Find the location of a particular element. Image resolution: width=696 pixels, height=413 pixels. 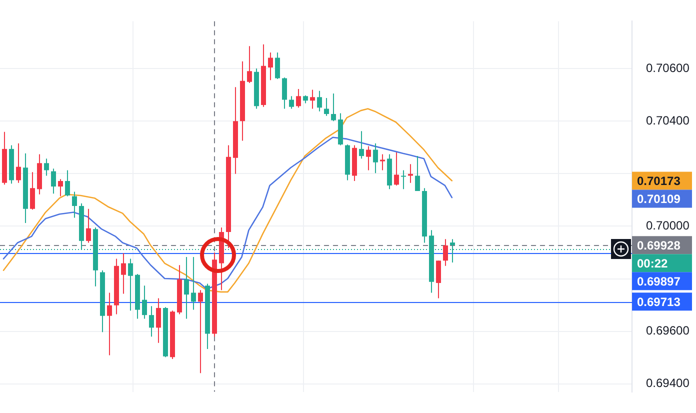

y-tick-label: 0.70400 is located at coordinates (668, 120).